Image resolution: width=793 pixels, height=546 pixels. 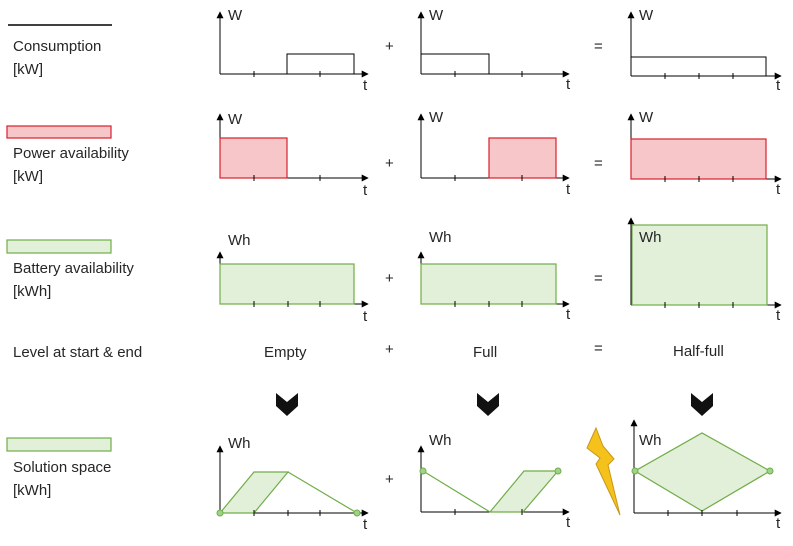 What do you see at coordinates (704, 45) in the screenshot?
I see `consumption-chart-result` at bounding box center [704, 45].